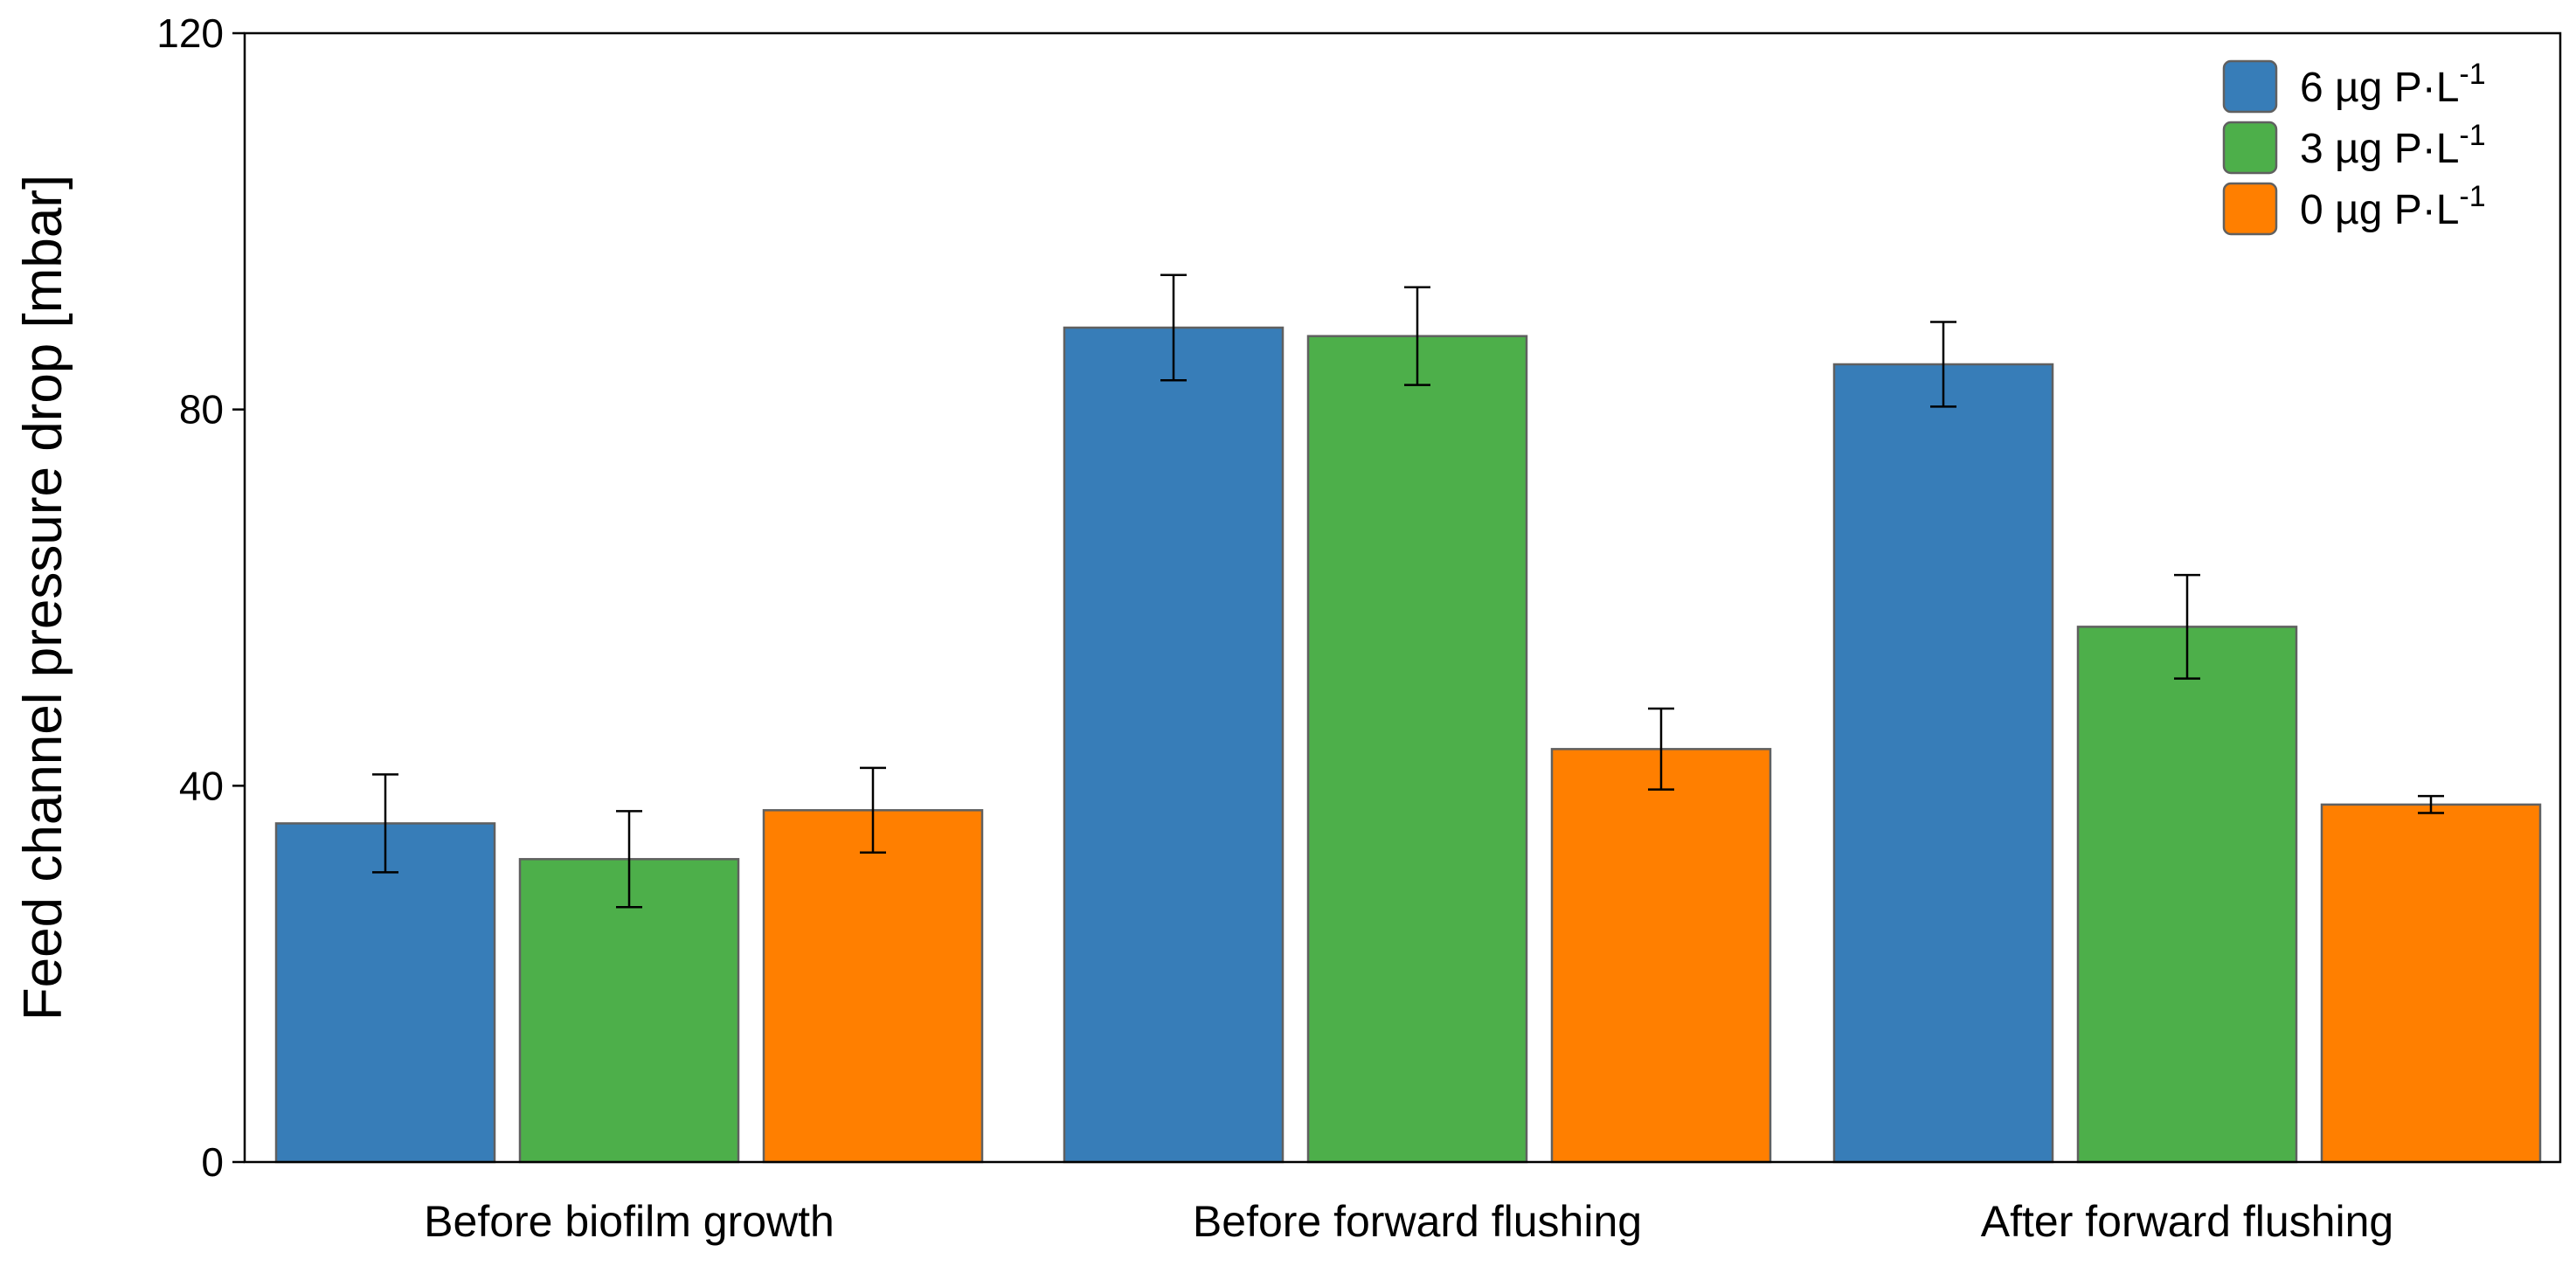 This screenshot has width=2576, height=1266. What do you see at coordinates (201, 409) in the screenshot?
I see `y-tick-label: 80` at bounding box center [201, 409].